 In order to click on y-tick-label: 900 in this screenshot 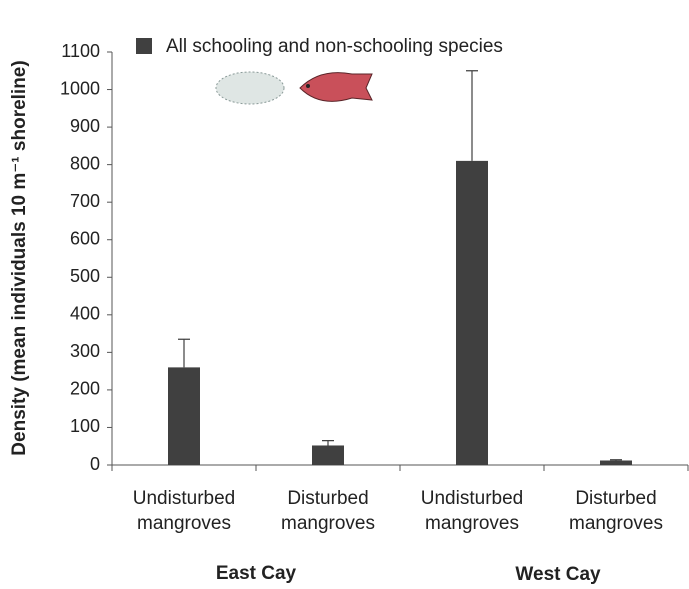, I will do `click(85, 126)`.